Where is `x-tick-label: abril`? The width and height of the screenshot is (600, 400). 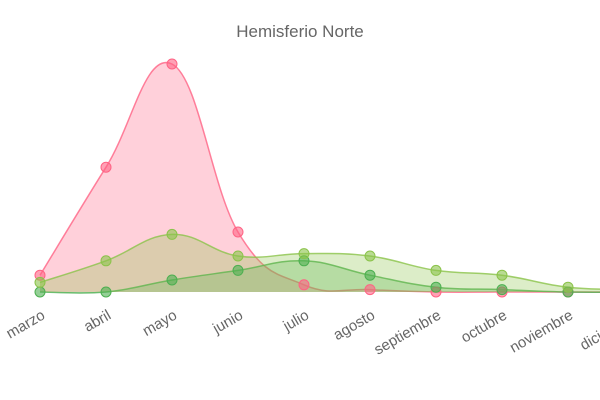
x-tick-label: abril is located at coordinates (97, 321).